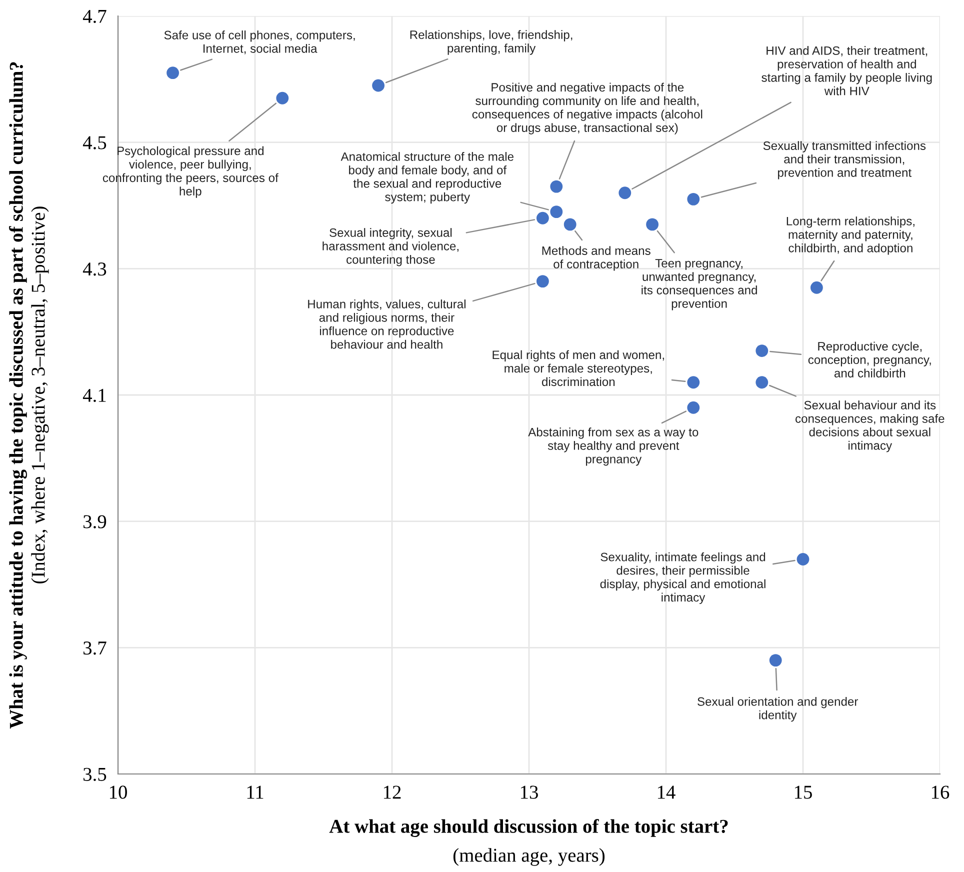 This screenshot has width=964, height=872. What do you see at coordinates (528, 842) in the screenshot?
I see `x-axis-title: At what age should discussion of the topic start? (median age, years)` at bounding box center [528, 842].